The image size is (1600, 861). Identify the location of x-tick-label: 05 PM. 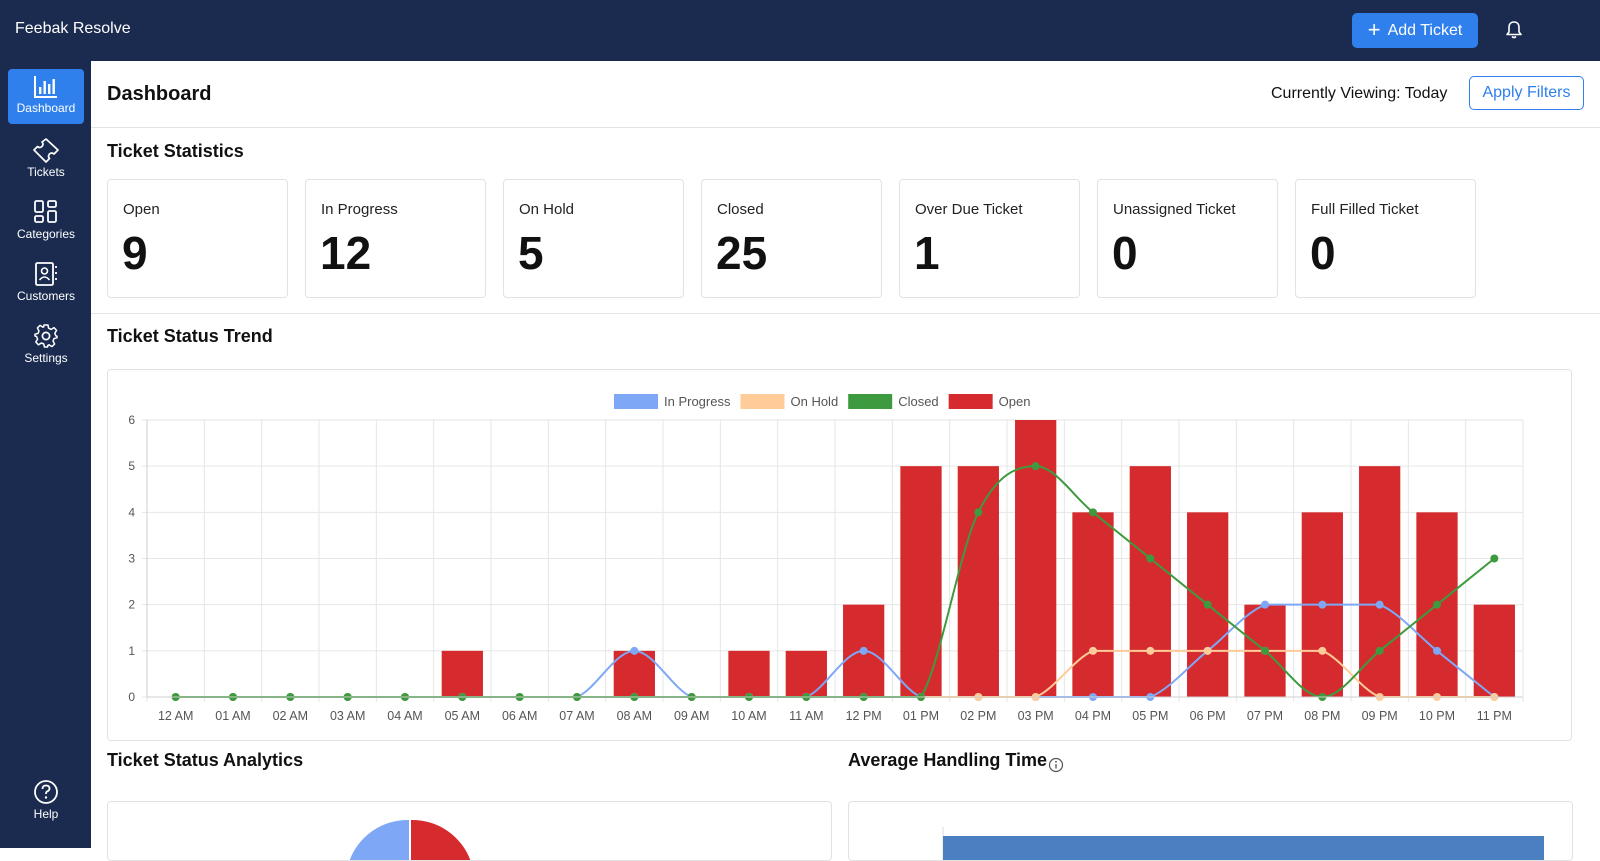
(1150, 716).